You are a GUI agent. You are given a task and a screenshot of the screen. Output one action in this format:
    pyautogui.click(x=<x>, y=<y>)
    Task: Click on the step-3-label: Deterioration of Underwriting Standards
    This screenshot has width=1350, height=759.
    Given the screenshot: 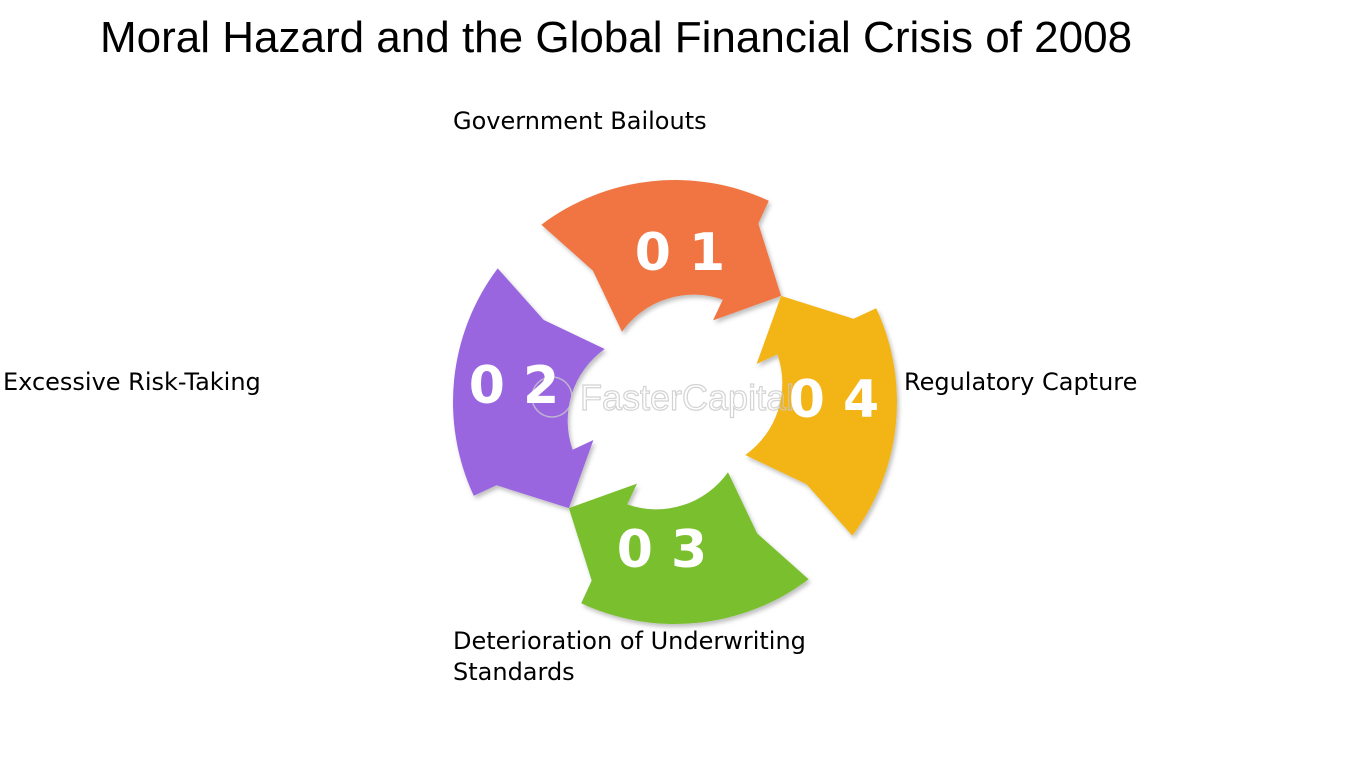 What is the action you would take?
    pyautogui.click(x=629, y=656)
    